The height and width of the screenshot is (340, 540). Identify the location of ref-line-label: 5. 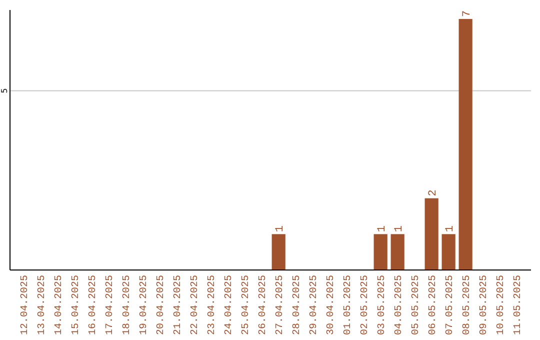
(4, 91).